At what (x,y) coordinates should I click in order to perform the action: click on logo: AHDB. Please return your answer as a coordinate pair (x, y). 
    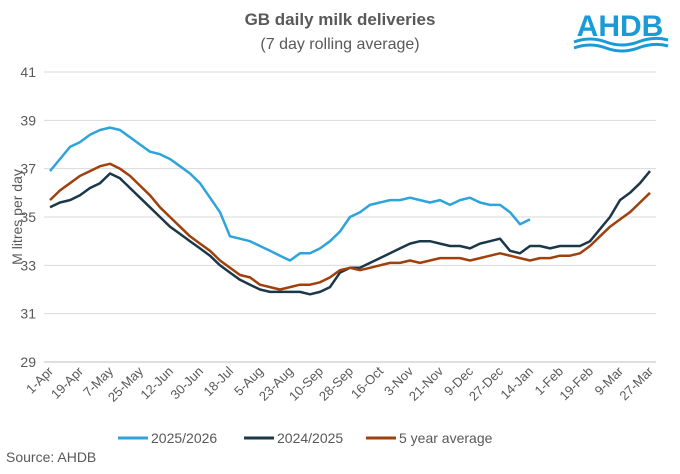
    Looking at the image, I should click on (621, 31).